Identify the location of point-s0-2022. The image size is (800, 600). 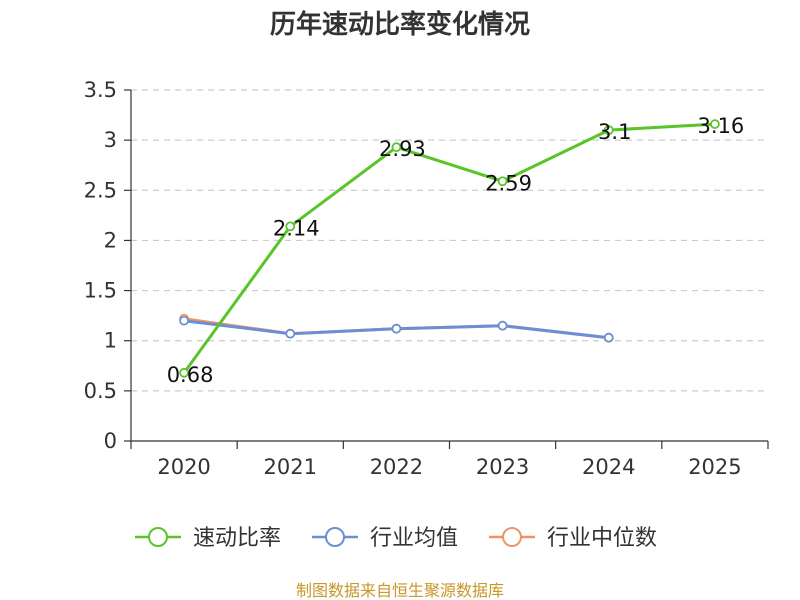
(396, 147).